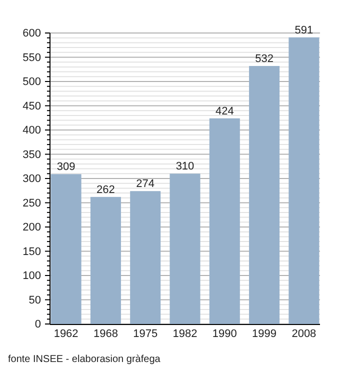 The height and width of the screenshot is (373, 350). I want to click on y-tick-label: 50, so click(34, 300).